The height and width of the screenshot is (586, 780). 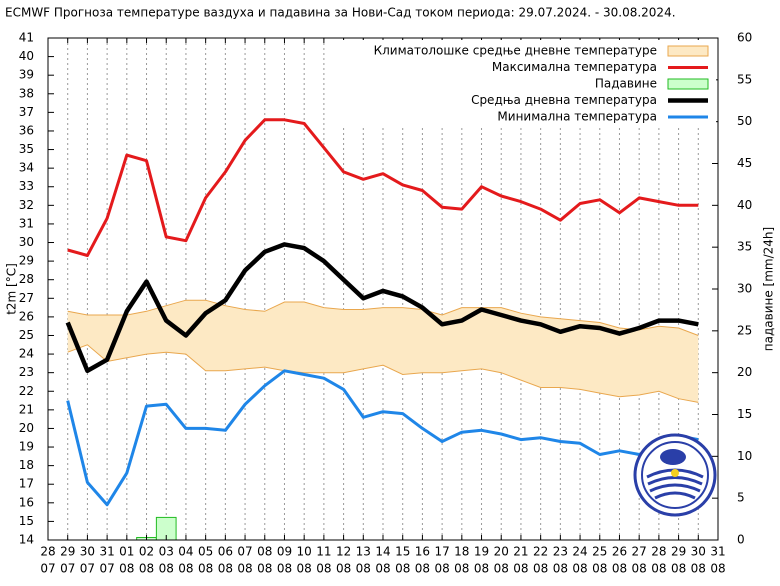 What do you see at coordinates (26, 316) in the screenshot?
I see `y-tick-label: 26` at bounding box center [26, 316].